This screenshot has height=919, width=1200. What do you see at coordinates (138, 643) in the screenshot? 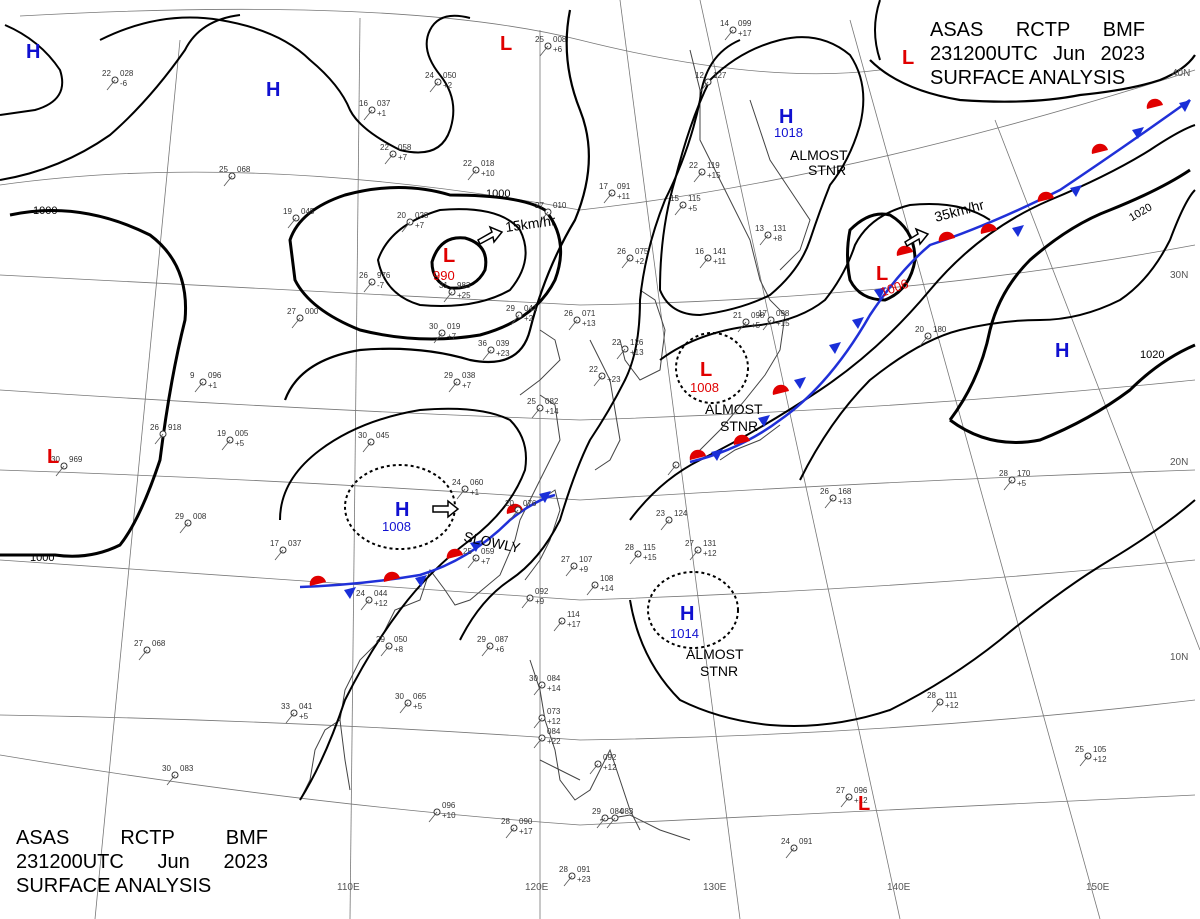
I see `station-temperature: 27` at bounding box center [138, 643].